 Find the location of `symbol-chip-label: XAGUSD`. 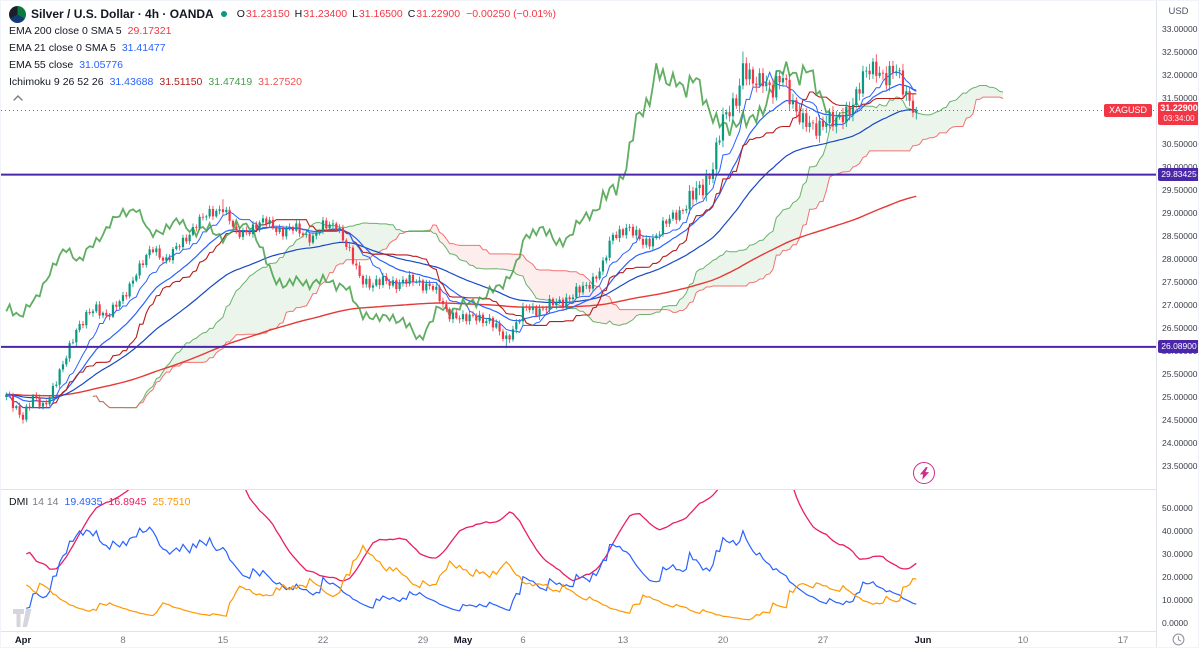

symbol-chip-label: XAGUSD is located at coordinates (1127, 110).